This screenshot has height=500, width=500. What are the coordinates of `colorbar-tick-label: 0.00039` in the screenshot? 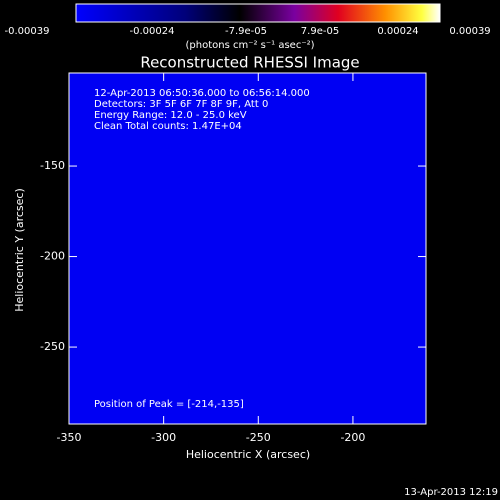 It's located at (469, 31).